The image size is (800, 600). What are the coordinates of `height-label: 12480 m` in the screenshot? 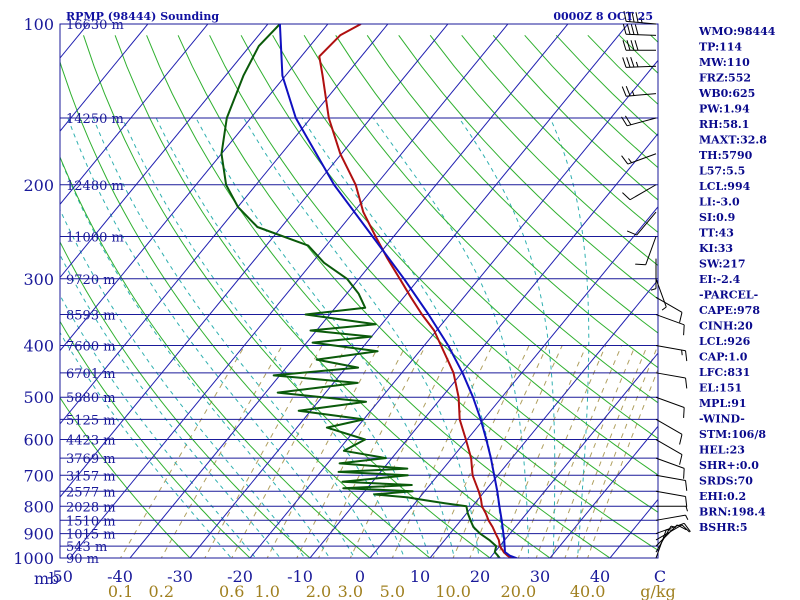 It's located at (95, 186).